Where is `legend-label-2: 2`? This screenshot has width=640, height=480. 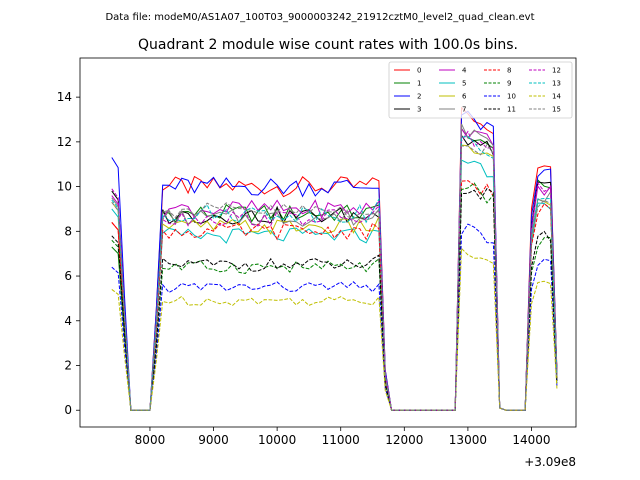
legend-label-2: 2 is located at coordinates (419, 97).